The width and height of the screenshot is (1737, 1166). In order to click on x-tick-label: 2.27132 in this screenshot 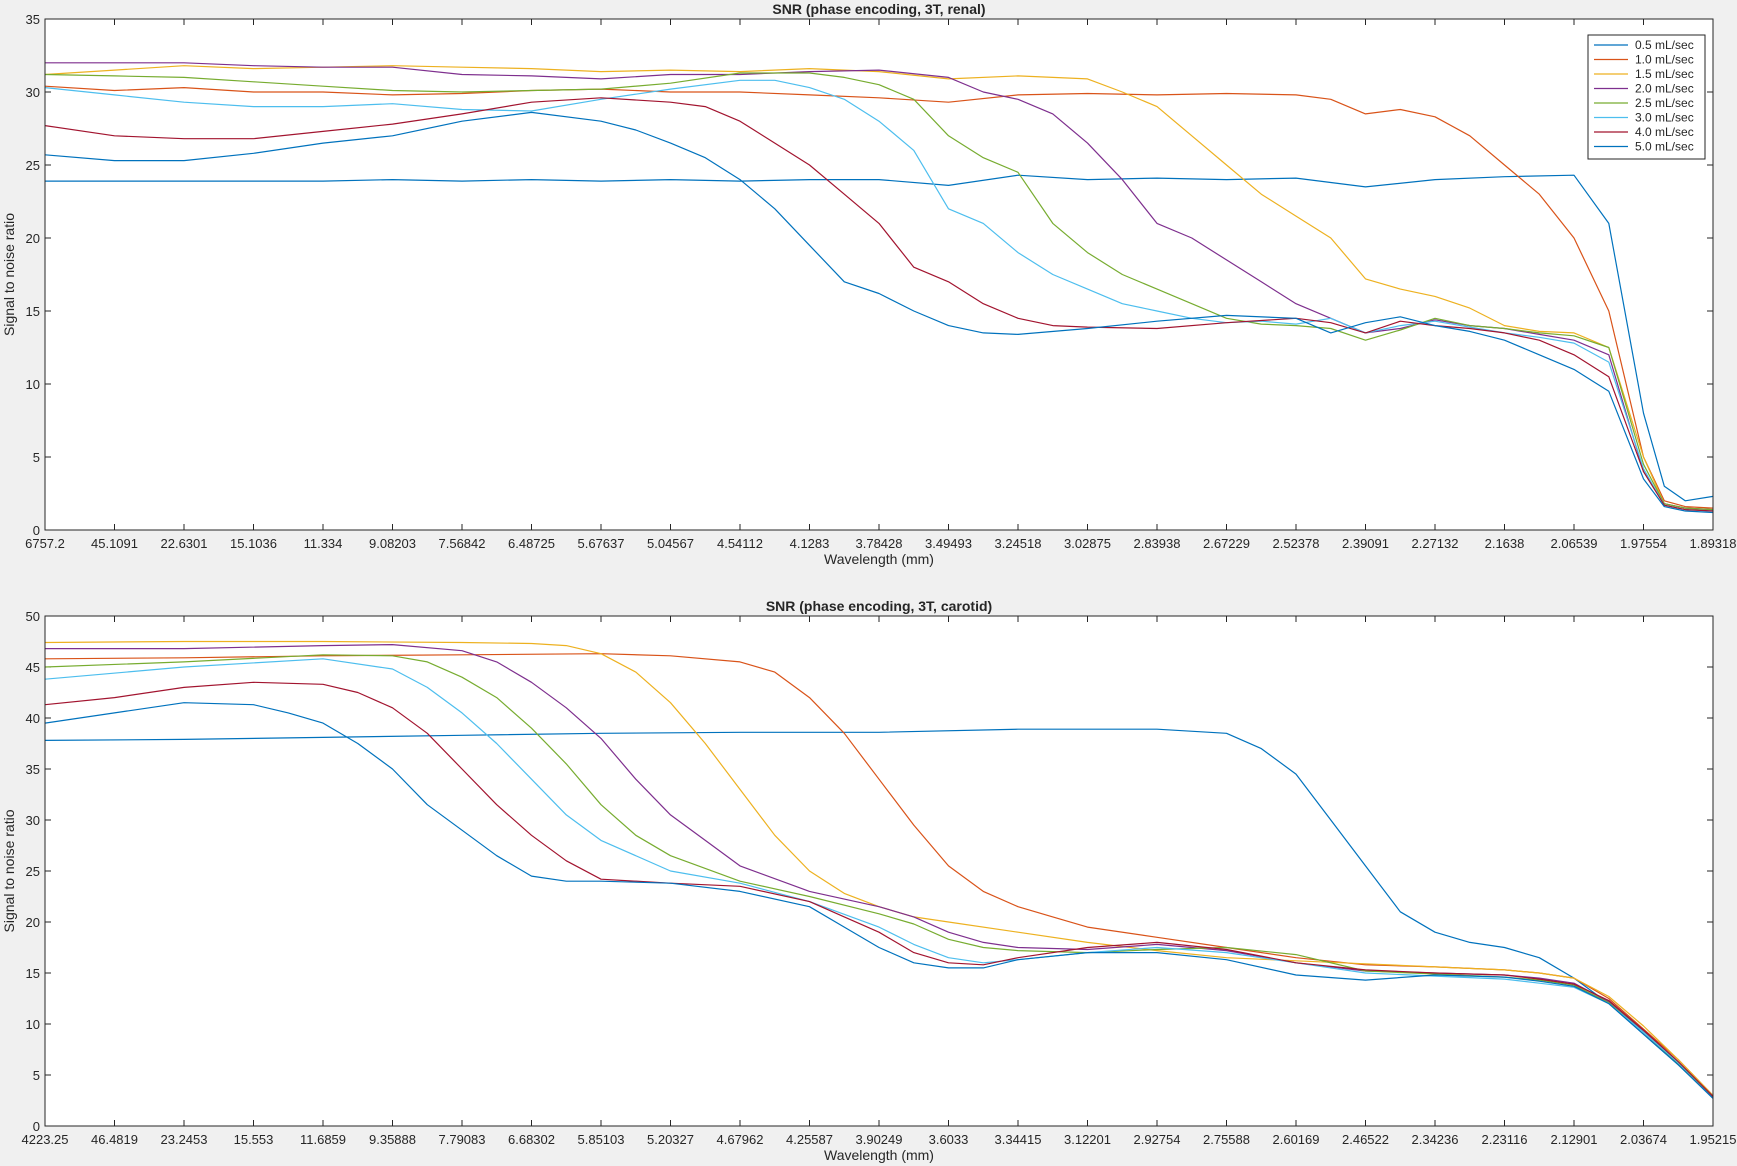, I will do `click(1435, 543)`.